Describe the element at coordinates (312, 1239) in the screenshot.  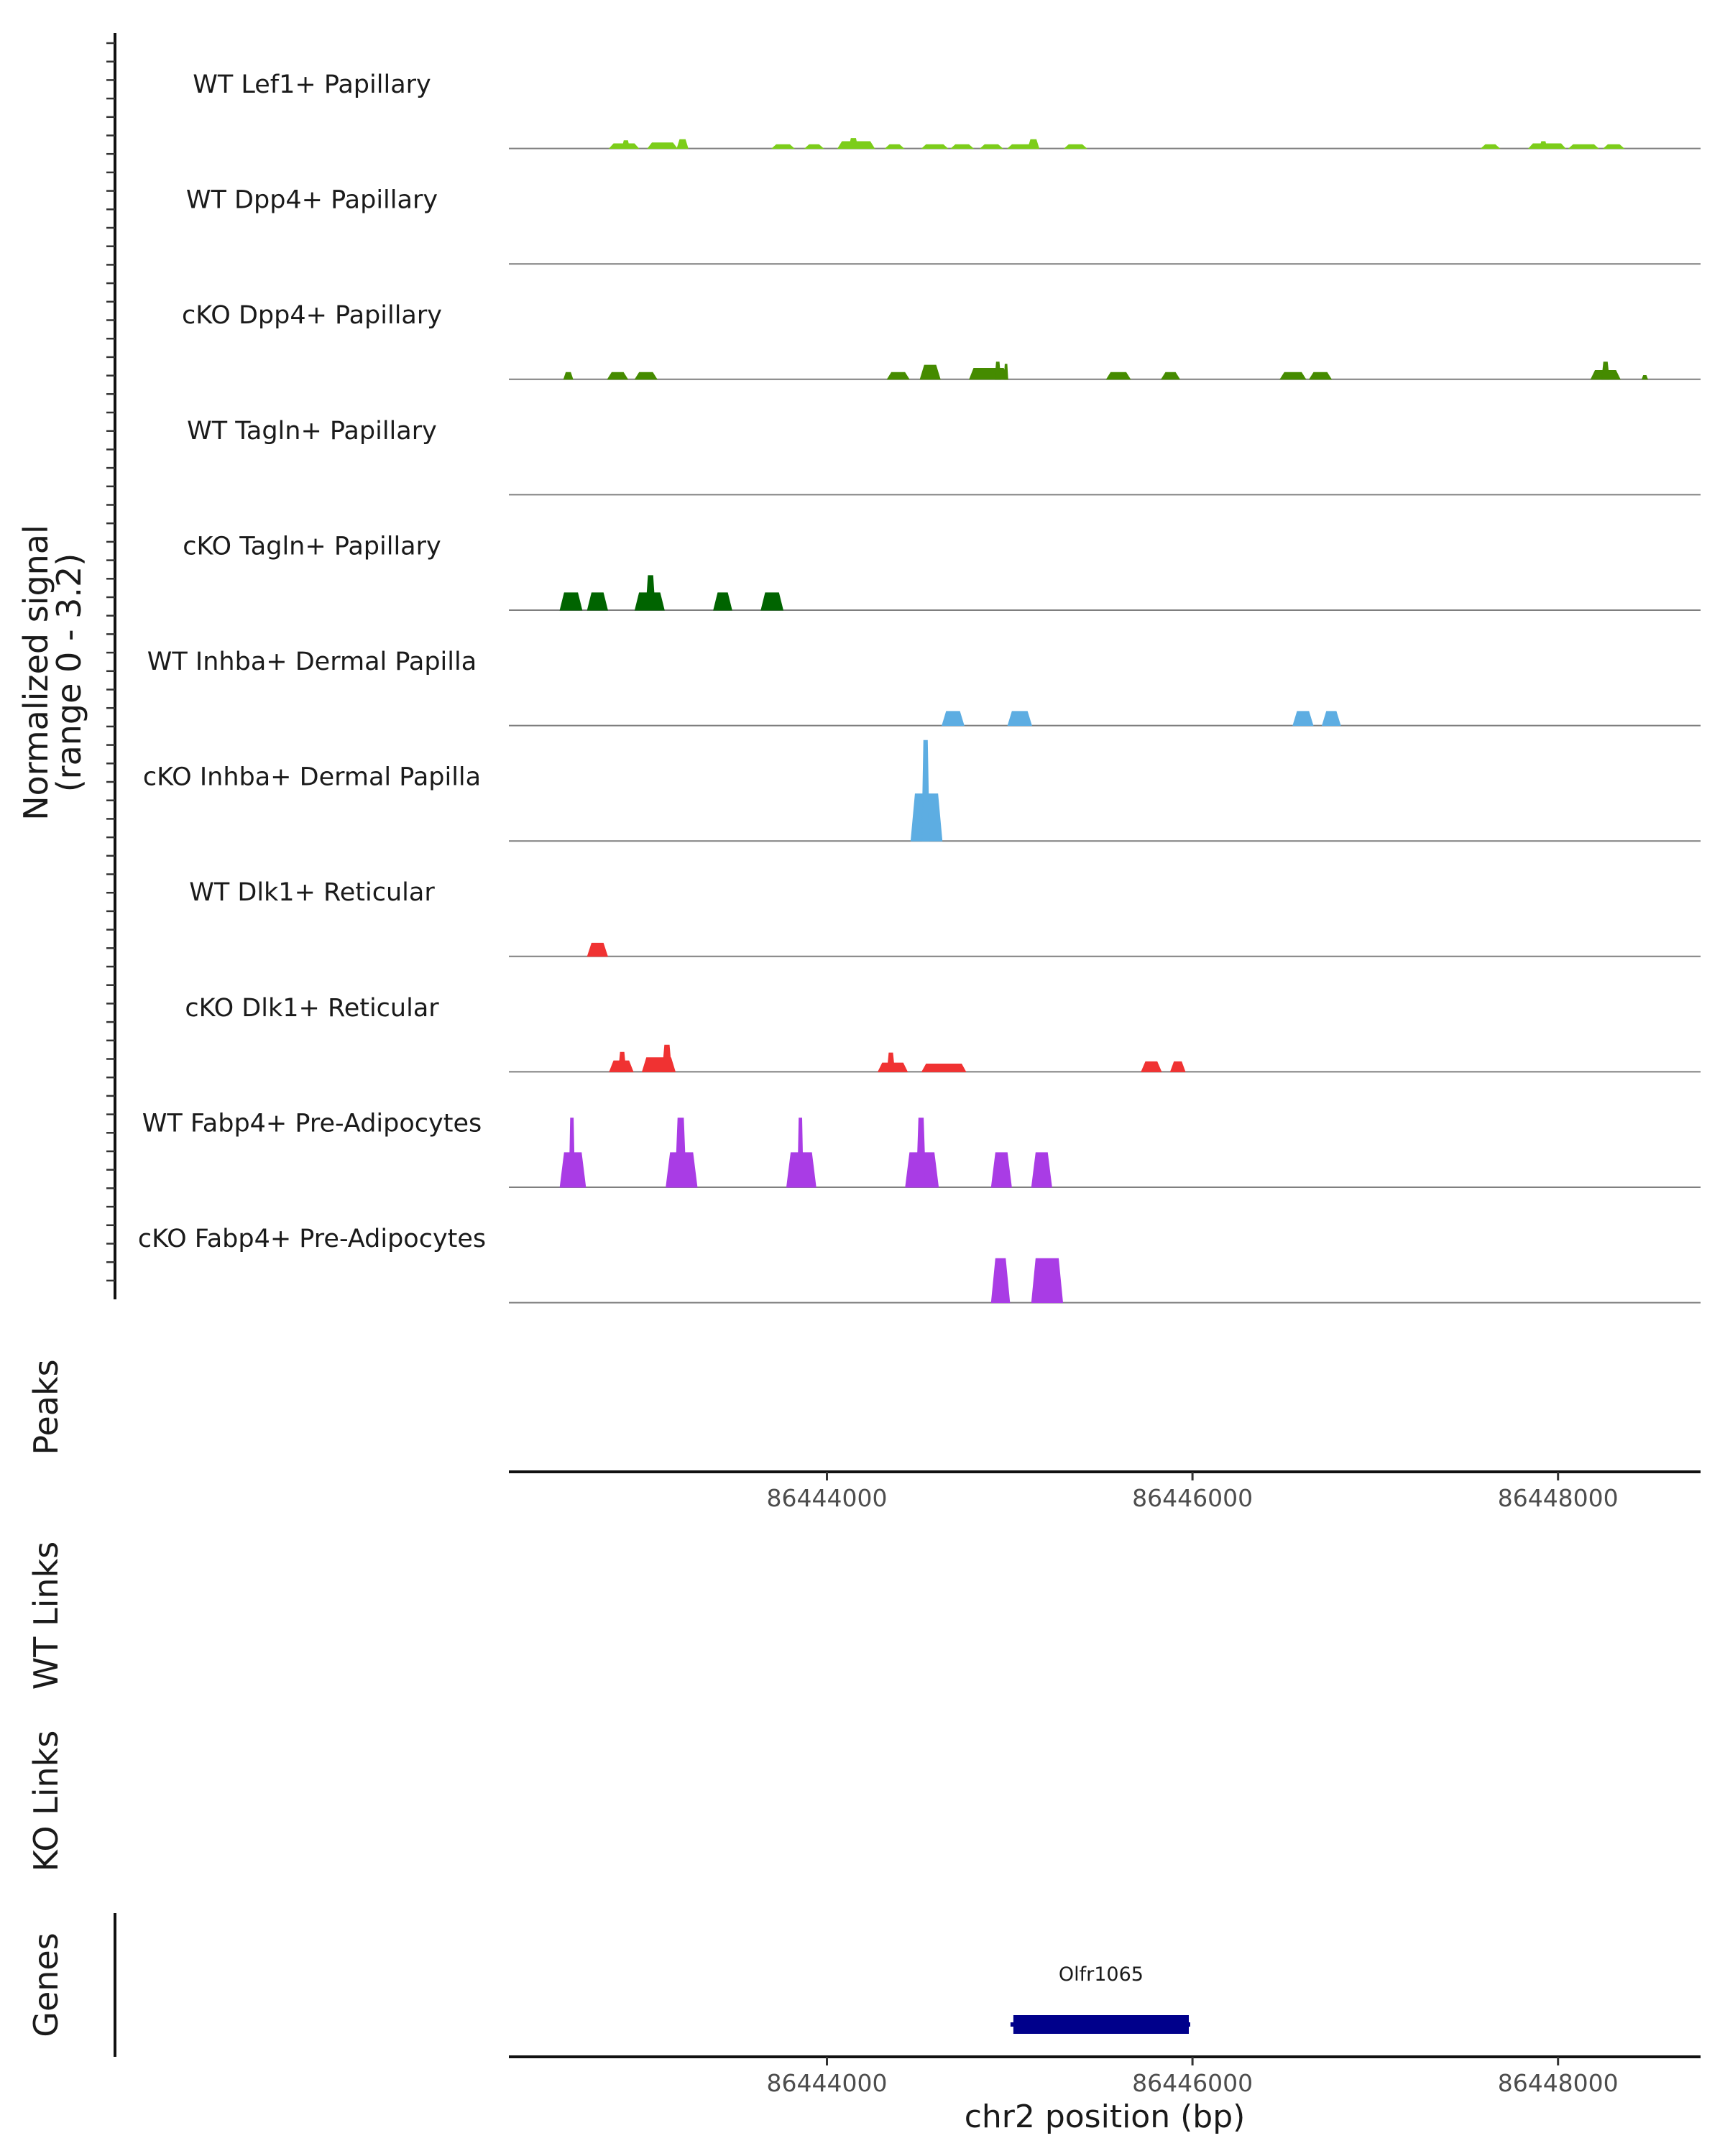
I see `track-label: cKO Fabp4+ Pre-Adipocytes` at that location.